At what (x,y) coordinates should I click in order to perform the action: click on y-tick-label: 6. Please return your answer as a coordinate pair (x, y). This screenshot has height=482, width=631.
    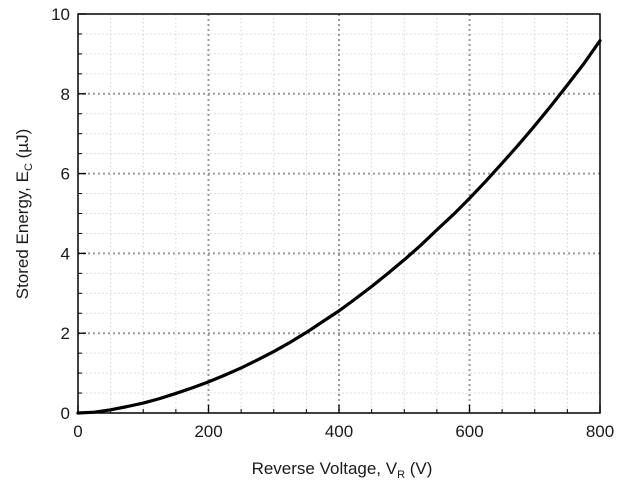
    Looking at the image, I should click on (65, 174).